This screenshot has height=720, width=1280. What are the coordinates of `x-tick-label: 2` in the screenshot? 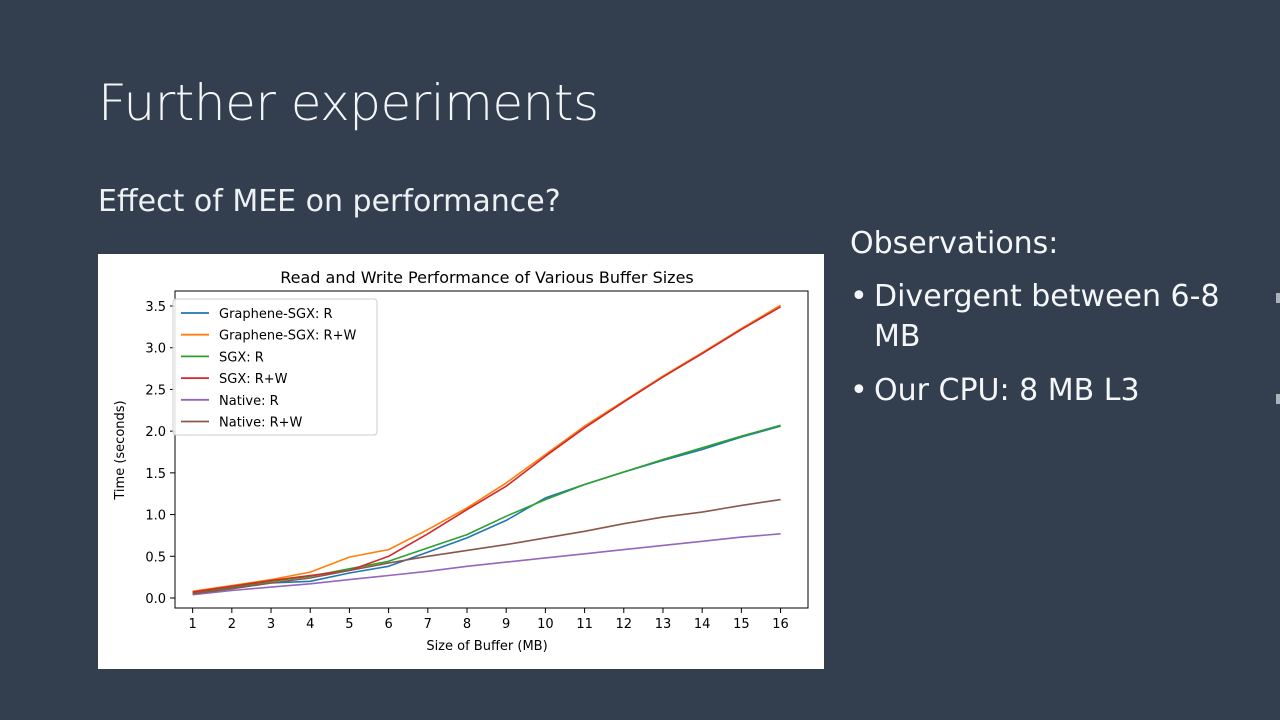 It's located at (232, 624).